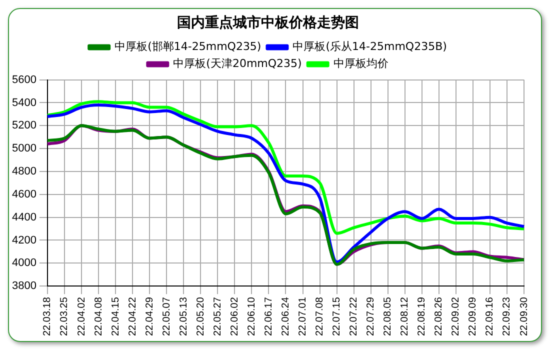 The image size is (550, 350). What do you see at coordinates (337, 316) in the screenshot?
I see `x-tick-label: 22.07.15` at bounding box center [337, 316].